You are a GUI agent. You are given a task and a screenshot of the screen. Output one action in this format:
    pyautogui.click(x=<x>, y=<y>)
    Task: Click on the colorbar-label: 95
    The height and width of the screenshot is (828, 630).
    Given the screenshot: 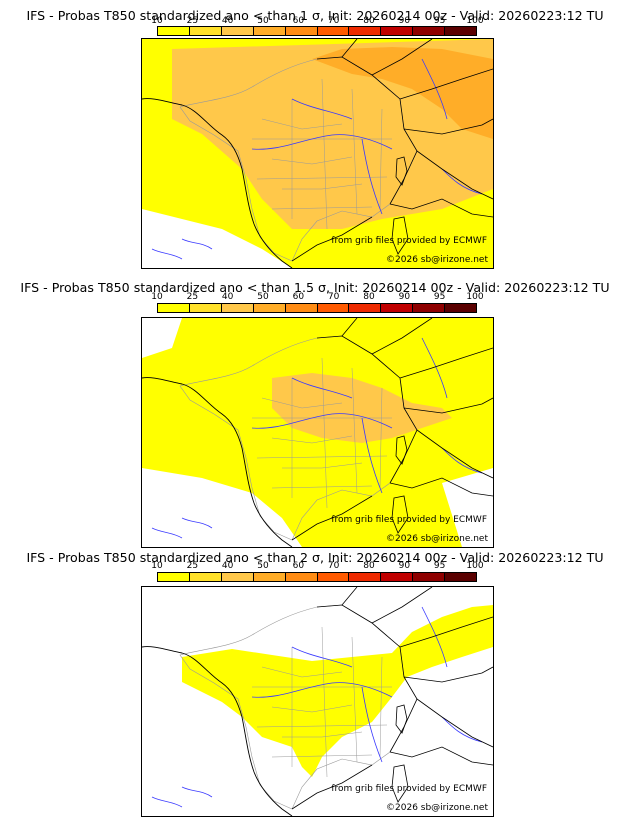 What is the action you would take?
    pyautogui.click(x=439, y=566)
    